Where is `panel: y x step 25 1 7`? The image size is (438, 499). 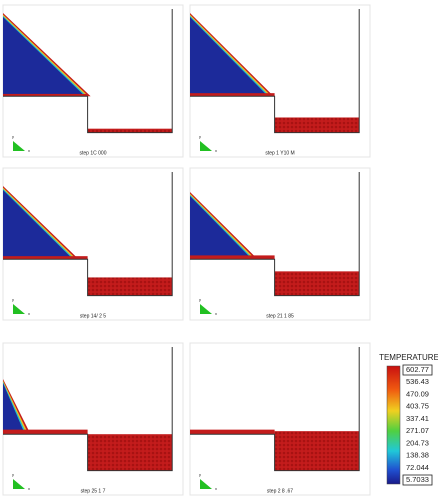
panel: y x step 25 1 7 is located at coordinates (93, 419).